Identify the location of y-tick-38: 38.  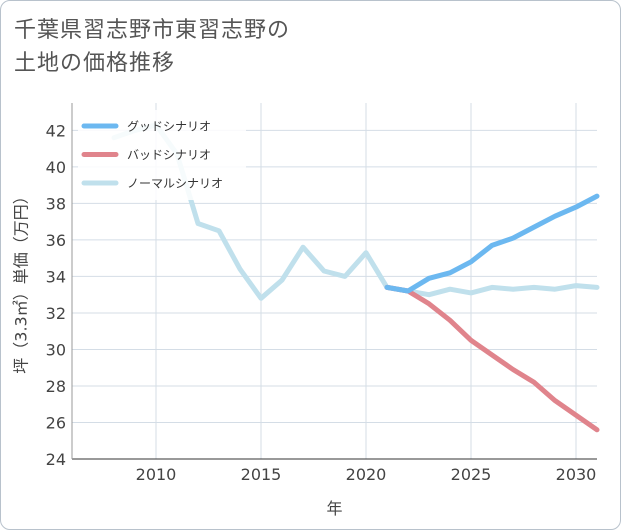
(56, 203).